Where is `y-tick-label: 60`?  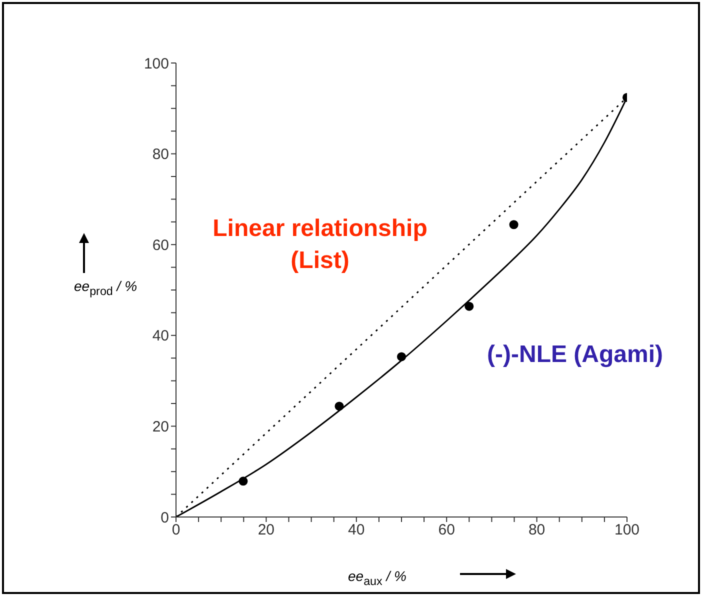
y-tick-label: 60 is located at coordinates (160, 245).